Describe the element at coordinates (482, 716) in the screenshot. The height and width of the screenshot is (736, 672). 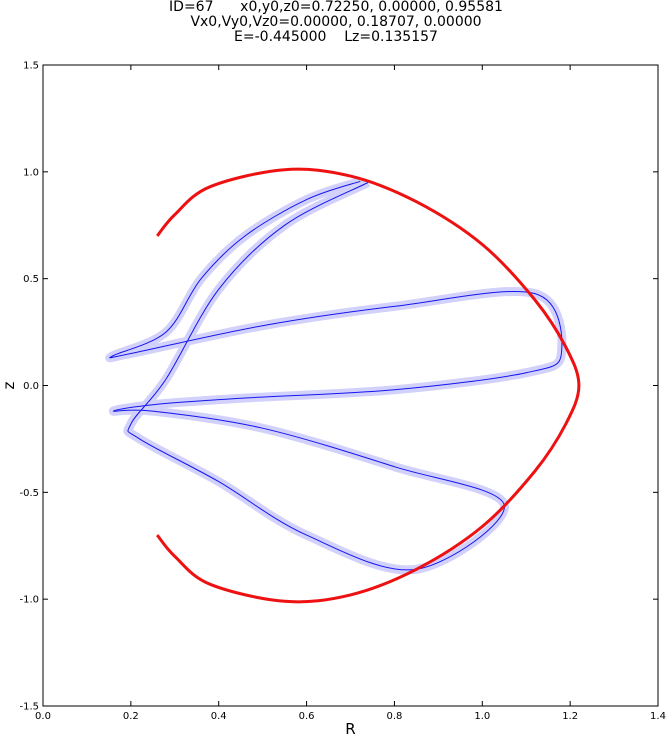
I see `x-tick-label: 1.0` at that location.